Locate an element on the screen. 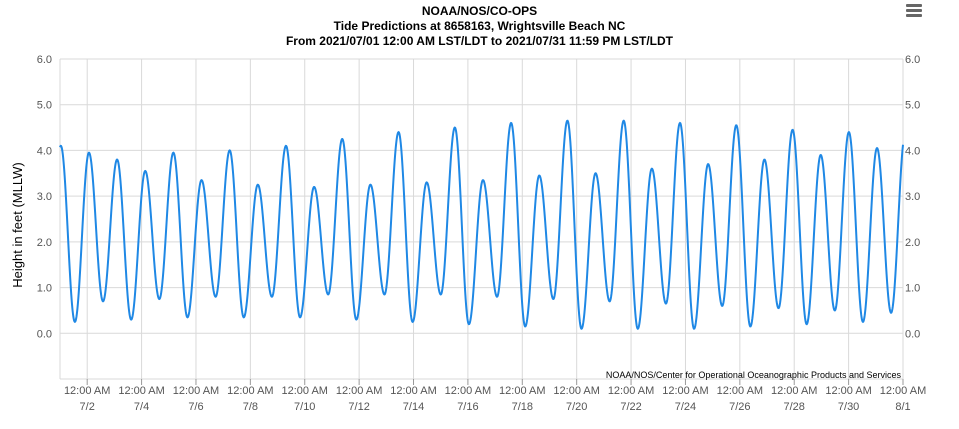 The width and height of the screenshot is (959, 429). x-tick-date-label: 7/6 is located at coordinates (195, 407).